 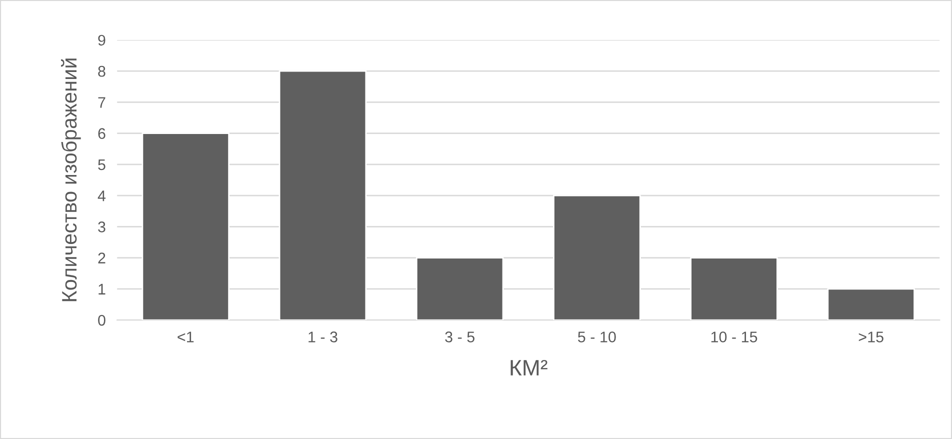 What do you see at coordinates (71, 180) in the screenshot?
I see `y-axis-title: Количество изображений` at bounding box center [71, 180].